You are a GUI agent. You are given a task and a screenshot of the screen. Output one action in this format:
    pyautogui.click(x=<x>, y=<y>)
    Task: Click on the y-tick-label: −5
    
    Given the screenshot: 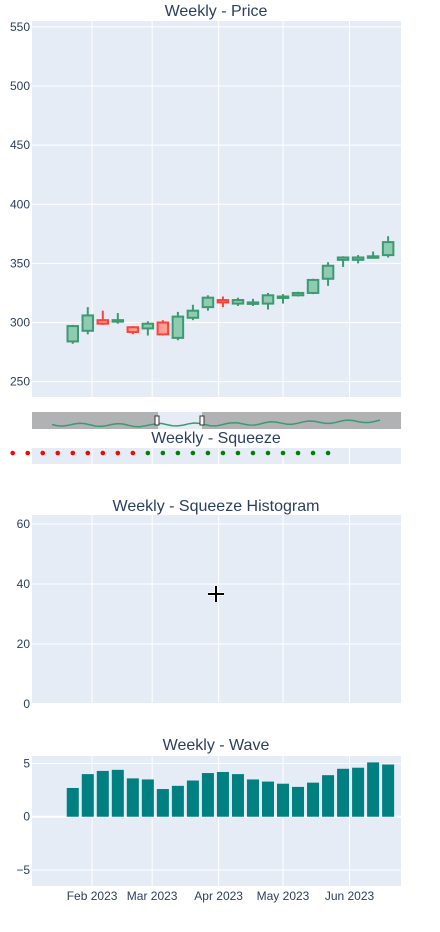 What is the action you would take?
    pyautogui.click(x=23, y=870)
    